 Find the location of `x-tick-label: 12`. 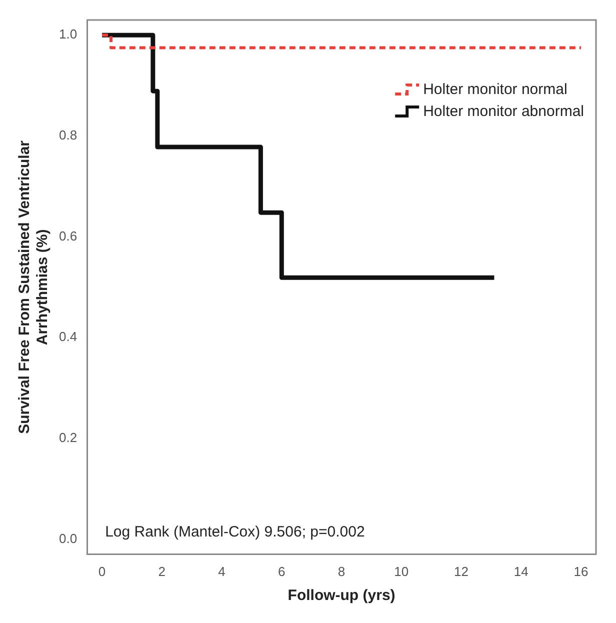

x-tick-label: 12 is located at coordinates (461, 571).